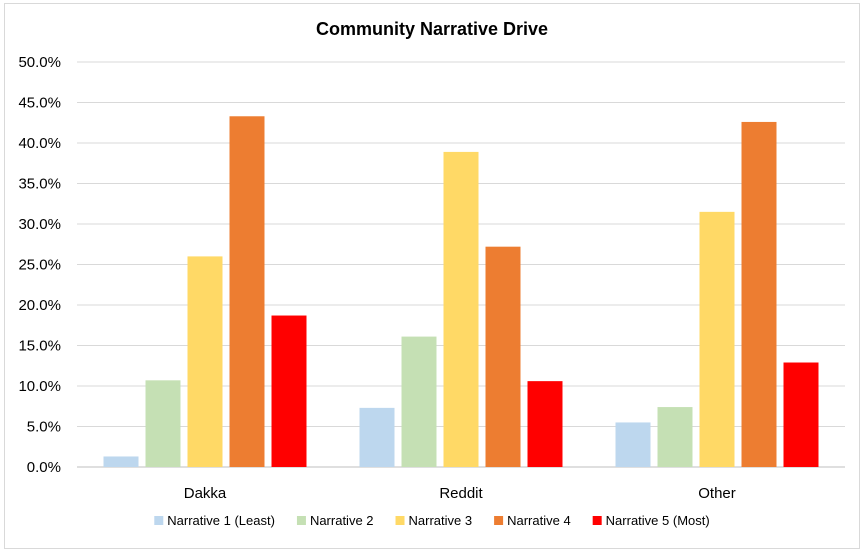 This screenshot has width=868, height=556. Describe the element at coordinates (39, 62) in the screenshot. I see `y-tick-label: 50.0%` at that location.